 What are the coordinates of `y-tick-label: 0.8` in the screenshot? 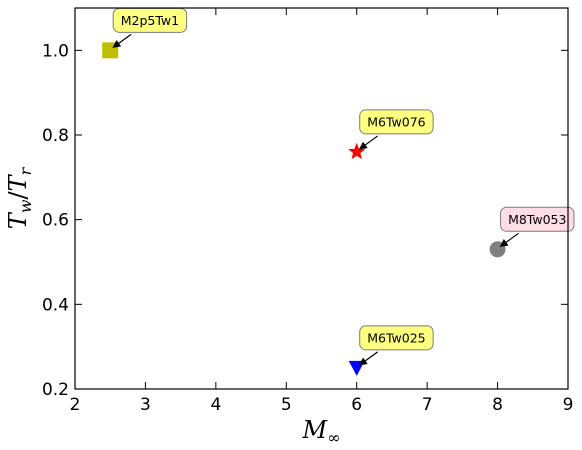 It's located at (55, 136).